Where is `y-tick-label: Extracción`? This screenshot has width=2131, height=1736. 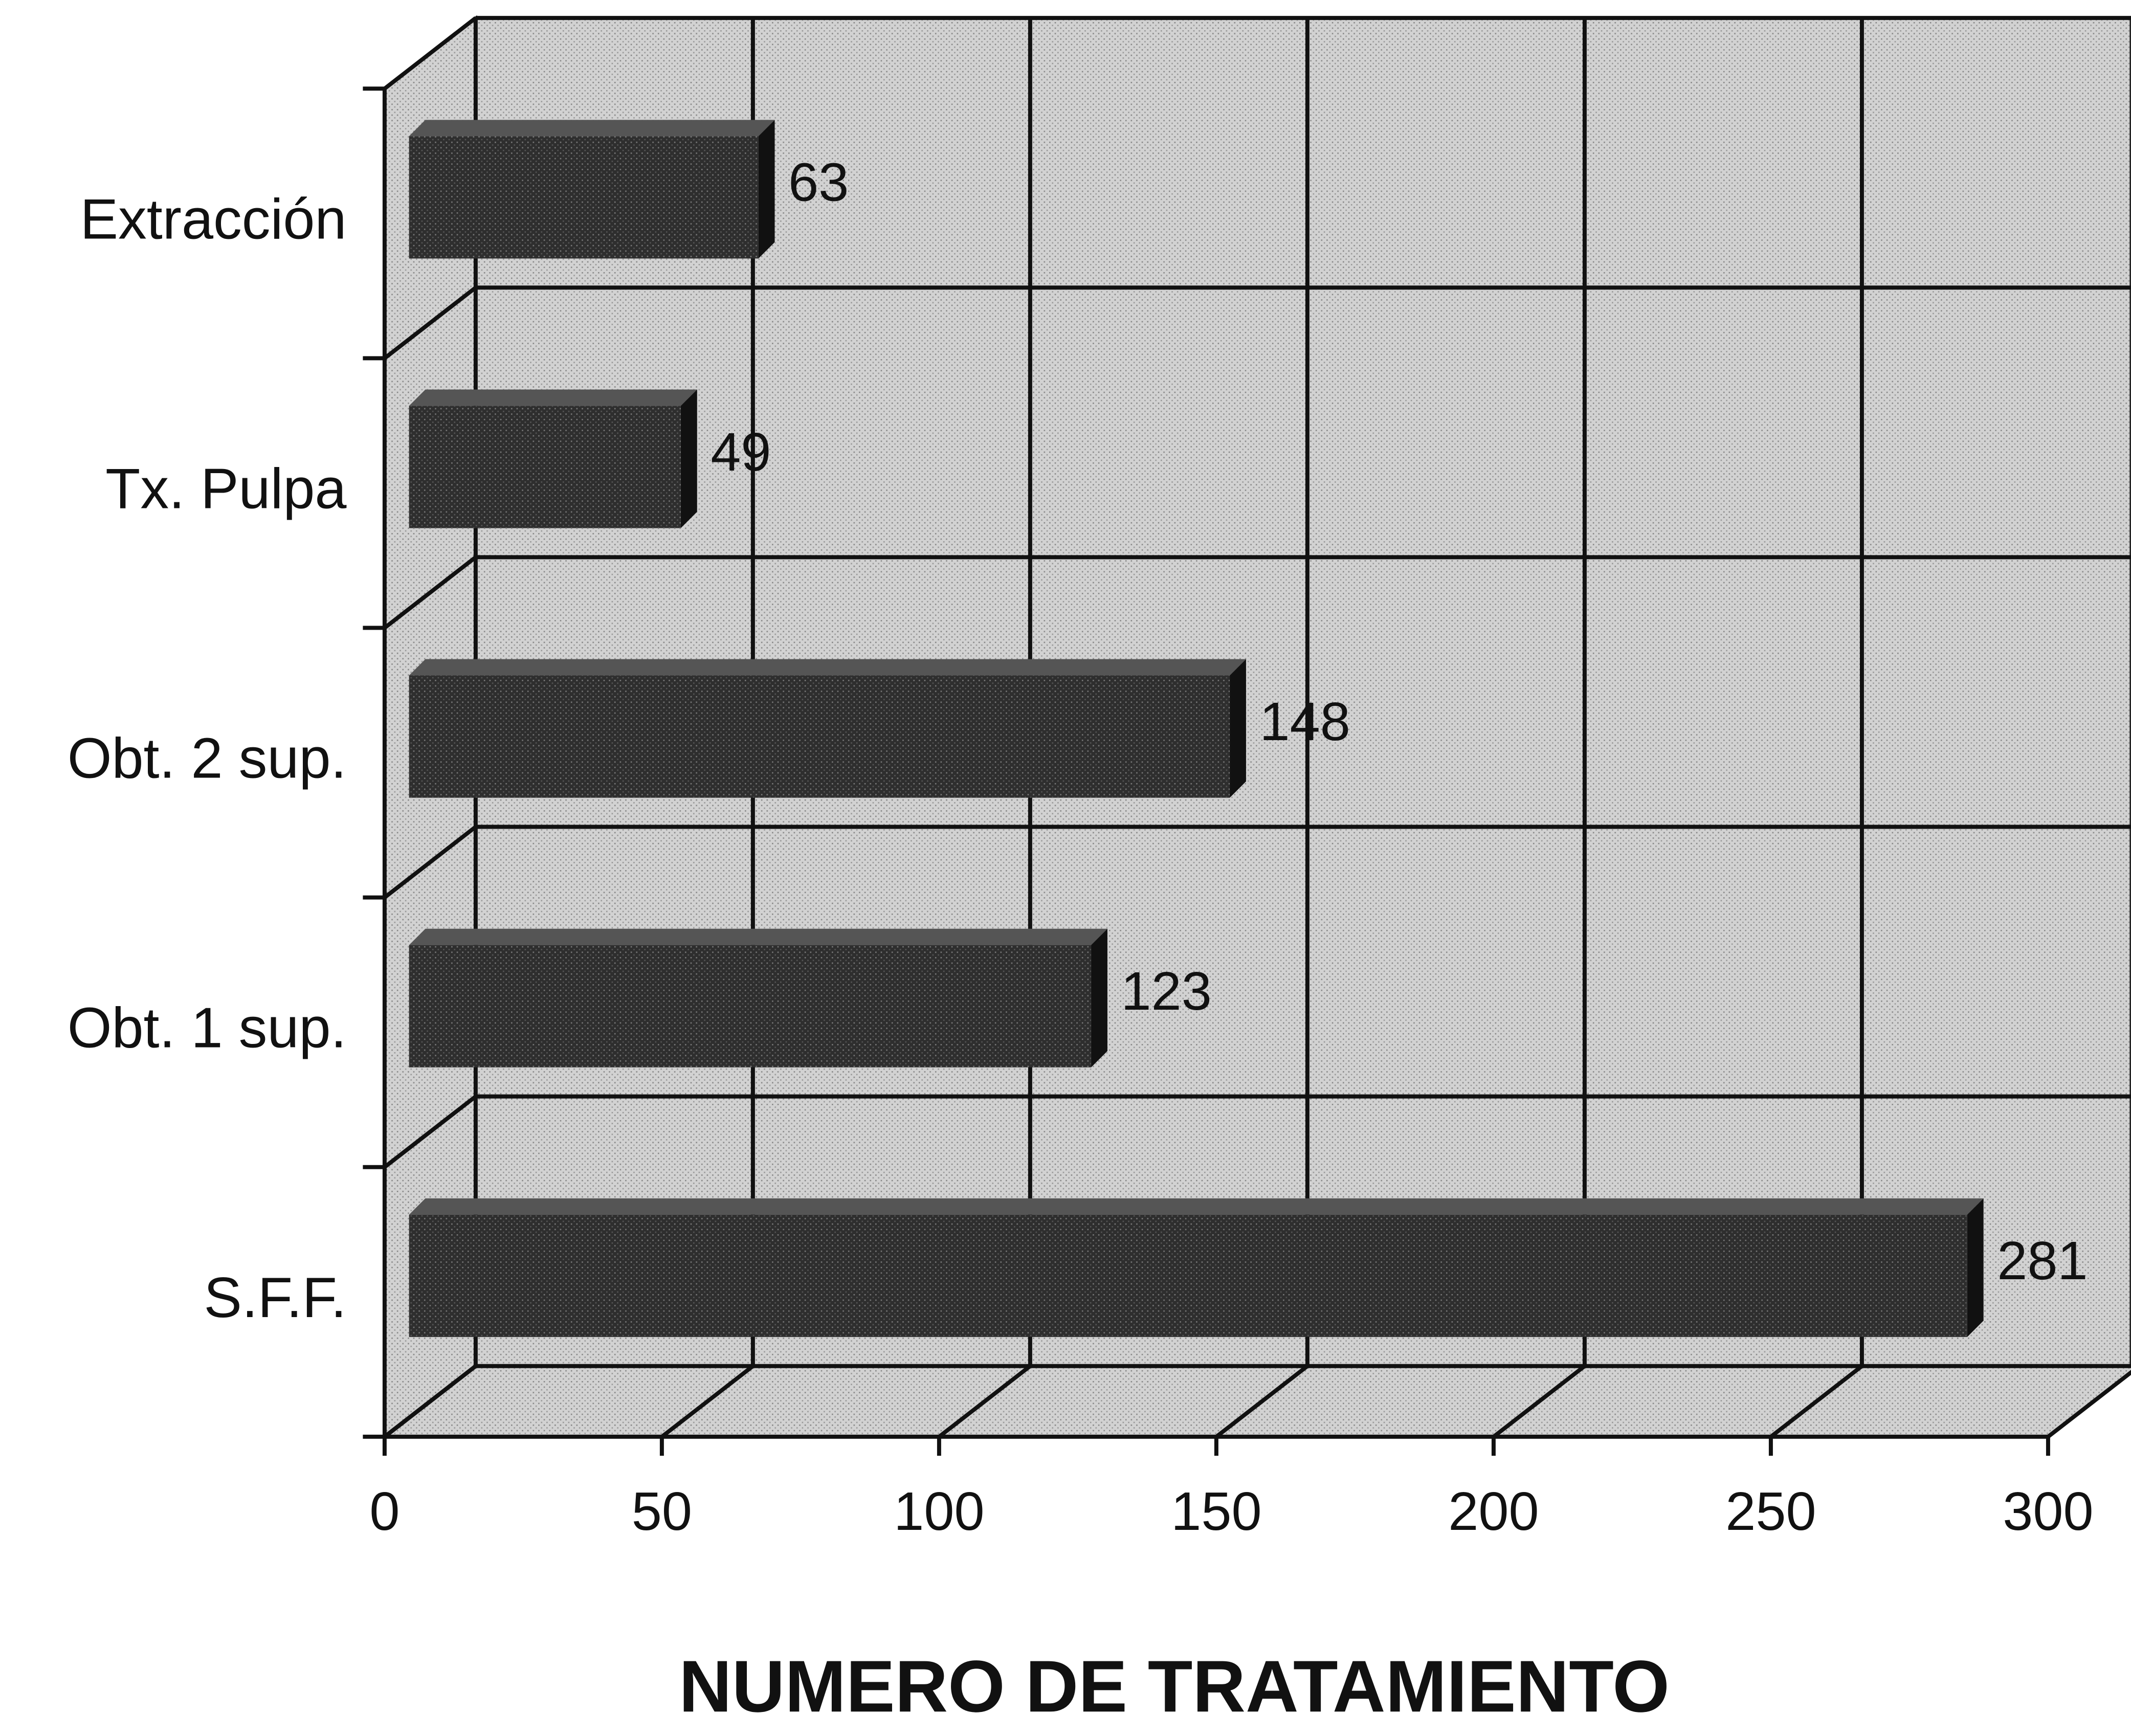
y-tick-label: Extracción is located at coordinates (213, 219).